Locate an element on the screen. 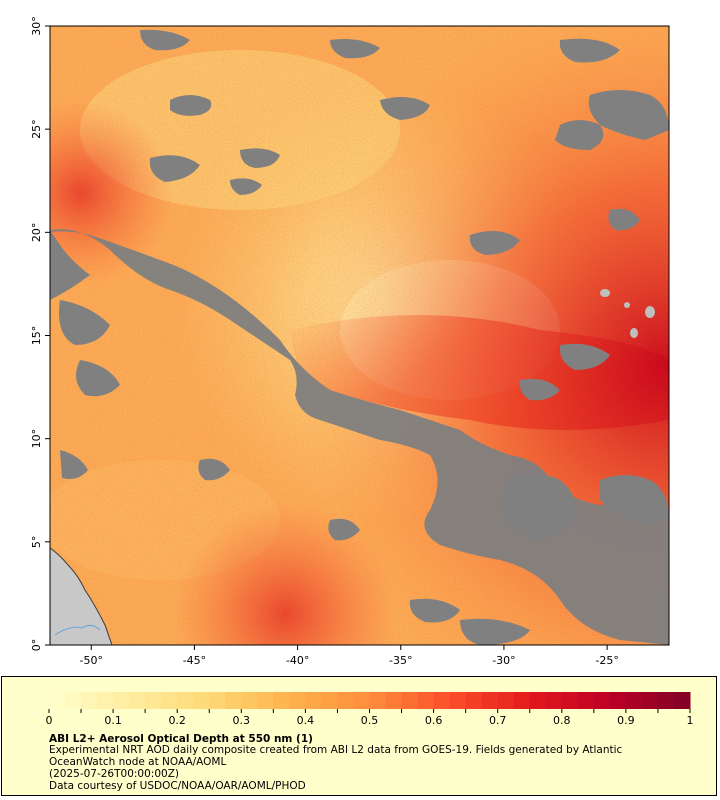 The width and height of the screenshot is (720, 800). colorbar-tick-label: 0.9 is located at coordinates (626, 720).